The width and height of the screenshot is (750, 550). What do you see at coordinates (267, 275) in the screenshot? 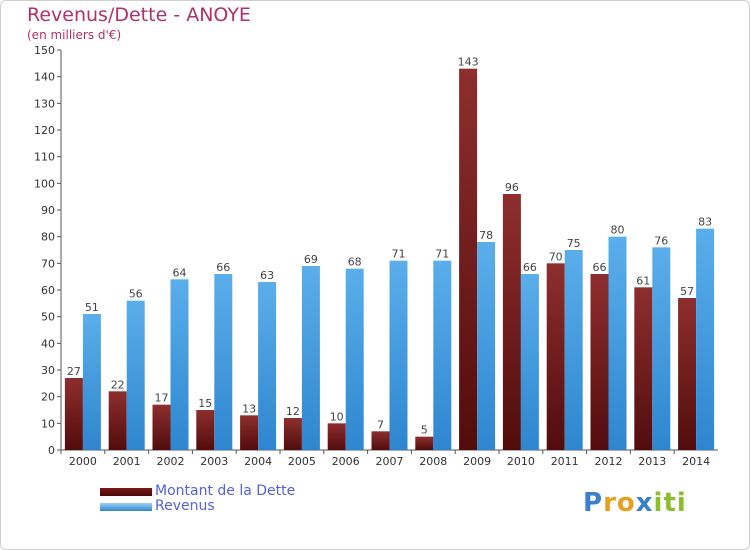
I see `revenus-data-label: 63` at bounding box center [267, 275].